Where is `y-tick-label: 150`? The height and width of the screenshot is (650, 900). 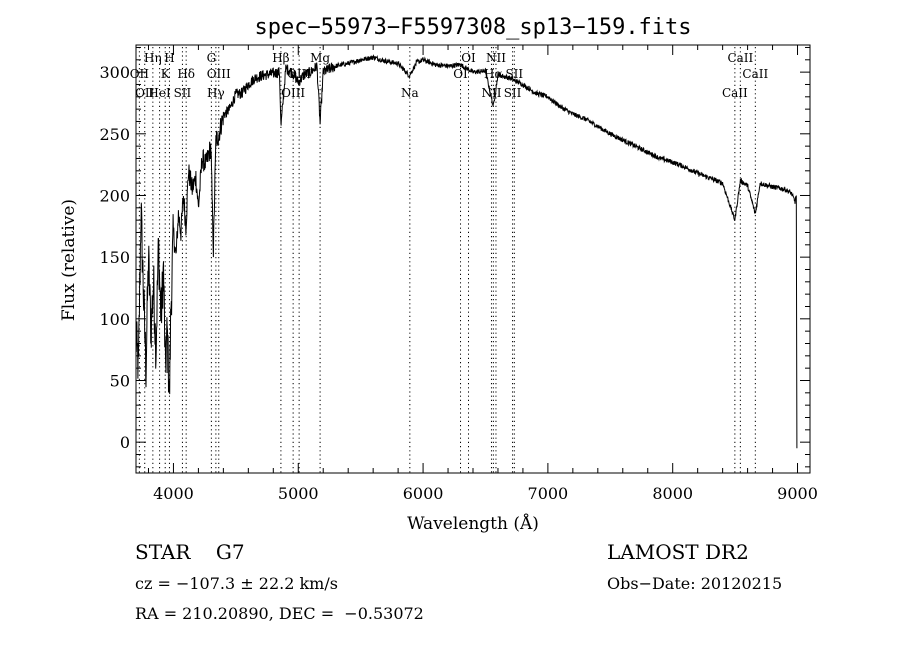
y-tick-label: 150 is located at coordinates (114, 257).